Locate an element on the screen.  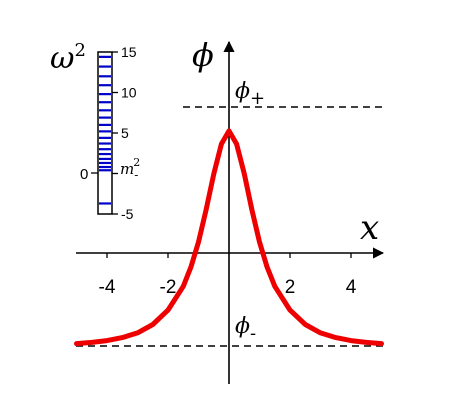
x-tick-label: -4 is located at coordinates (107, 287).